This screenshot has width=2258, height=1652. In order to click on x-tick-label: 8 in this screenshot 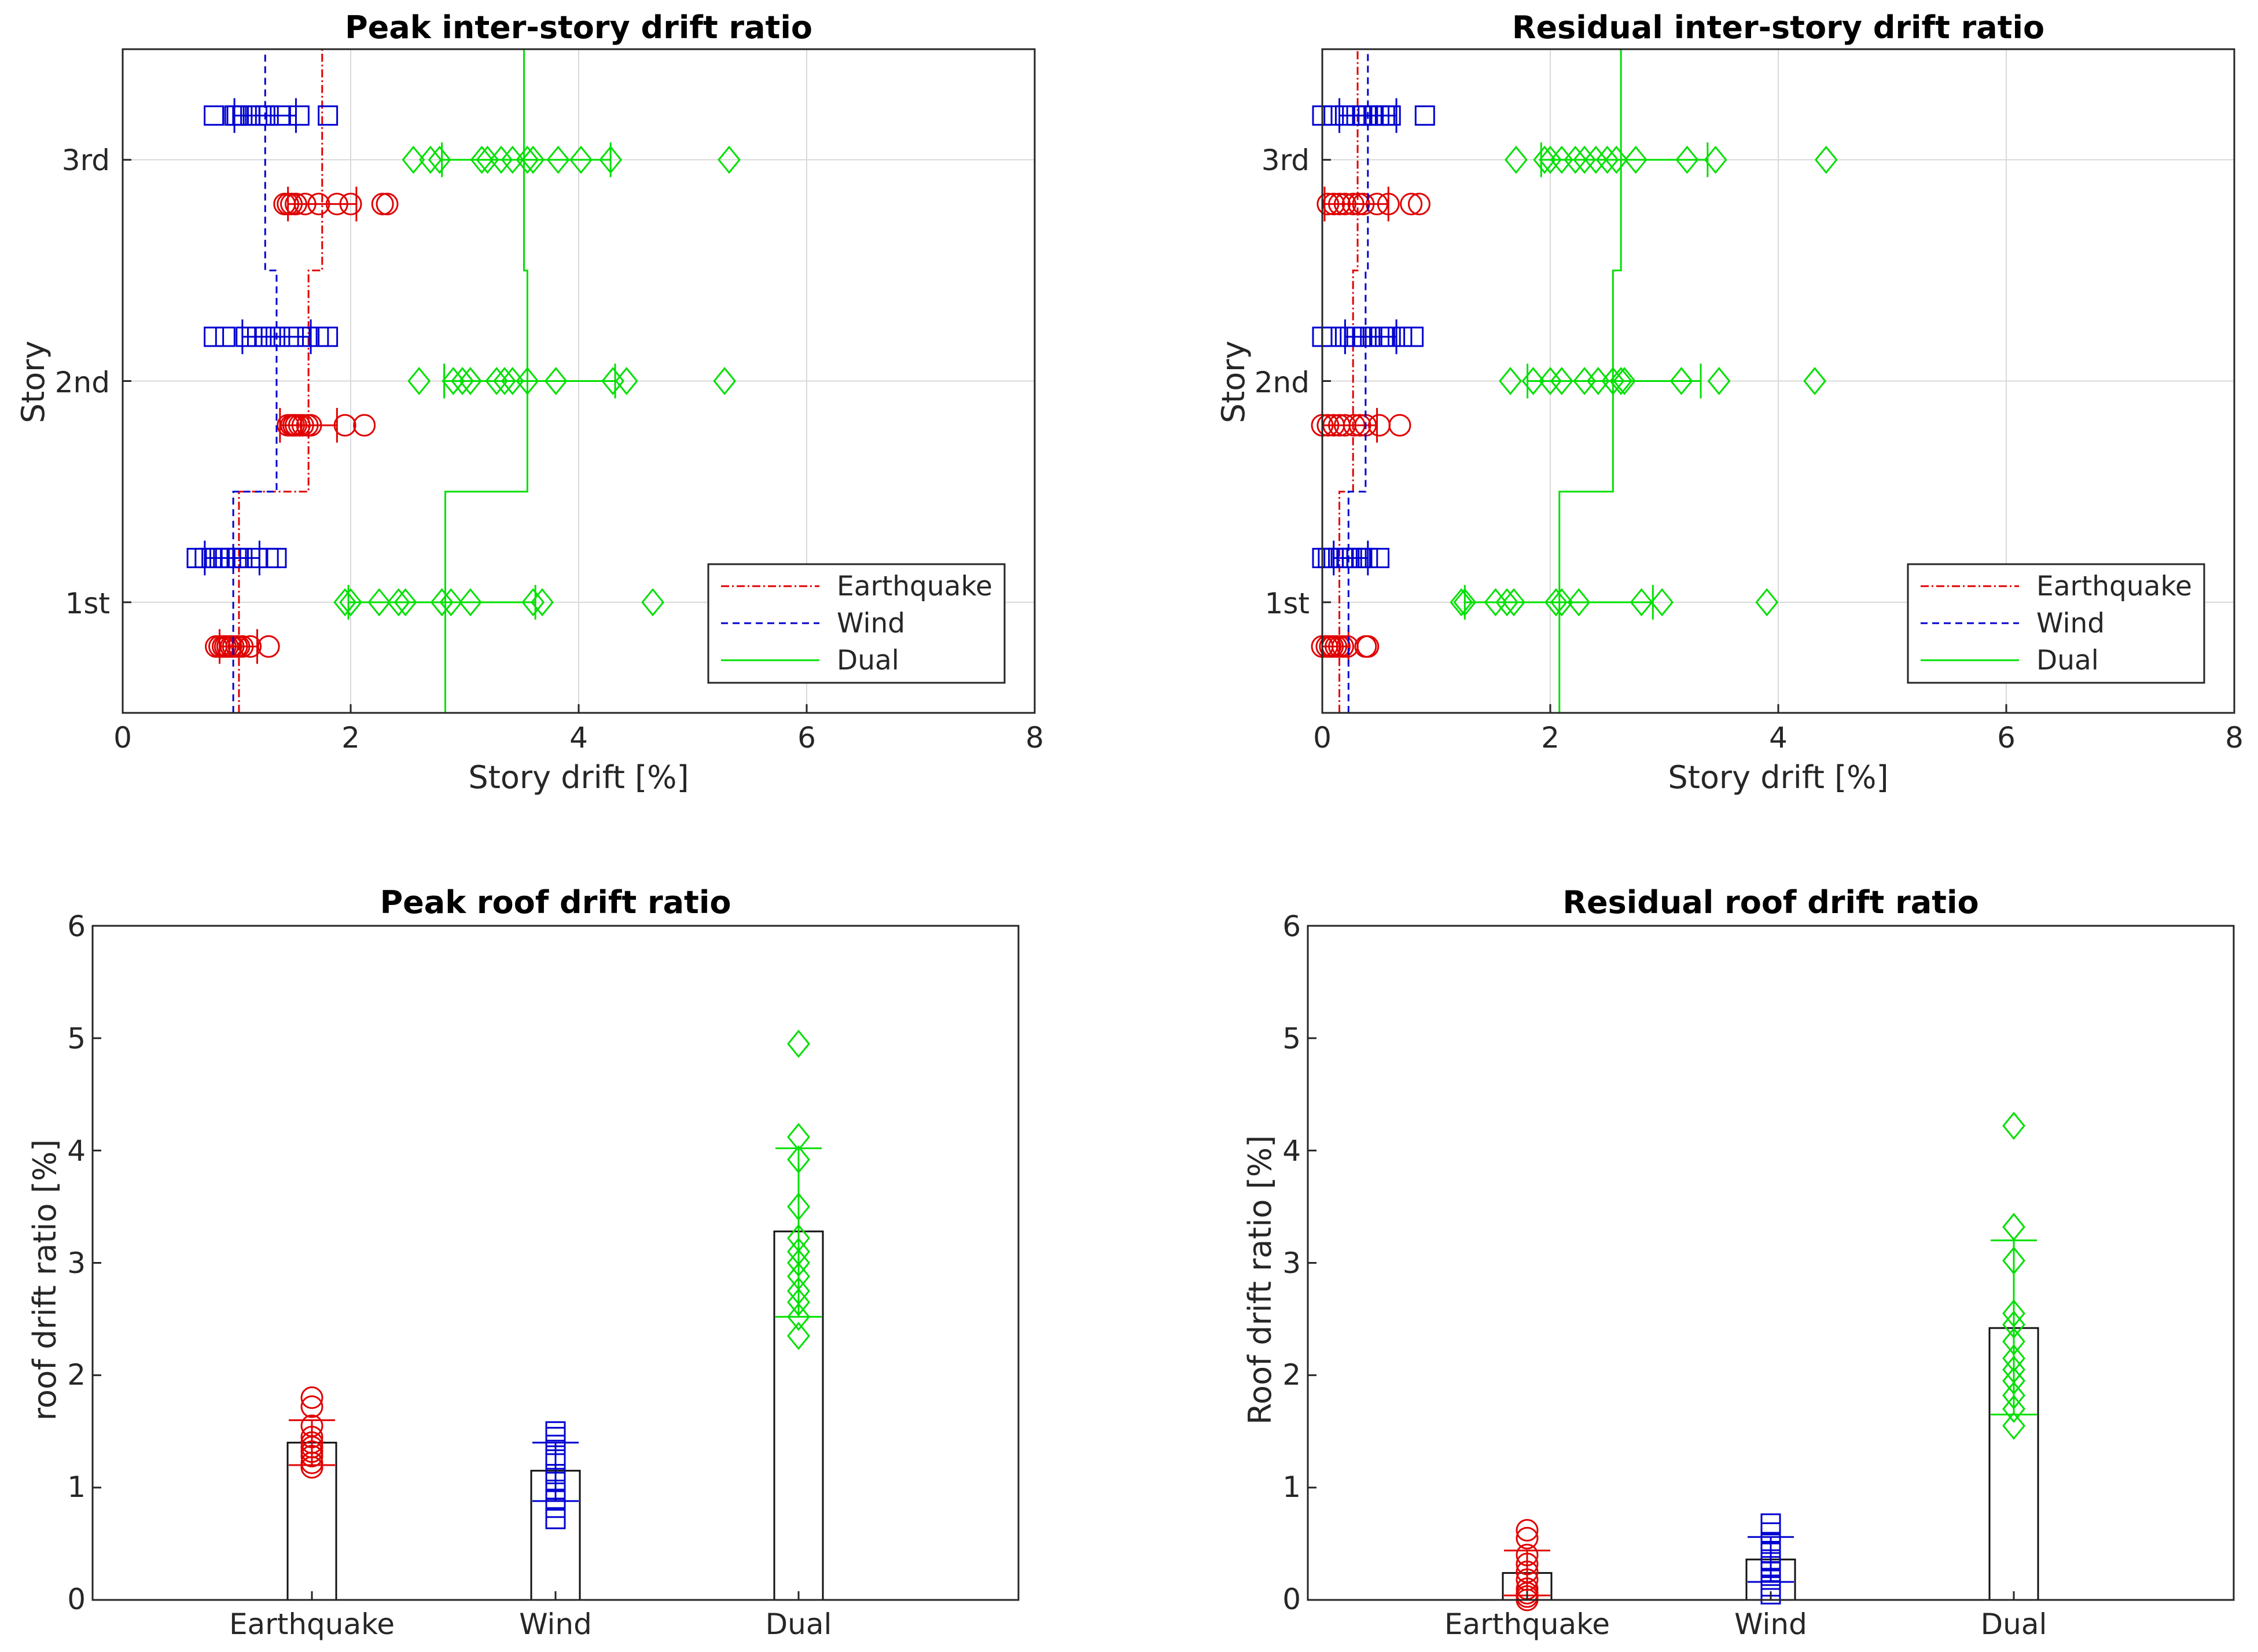, I will do `click(2234, 738)`.